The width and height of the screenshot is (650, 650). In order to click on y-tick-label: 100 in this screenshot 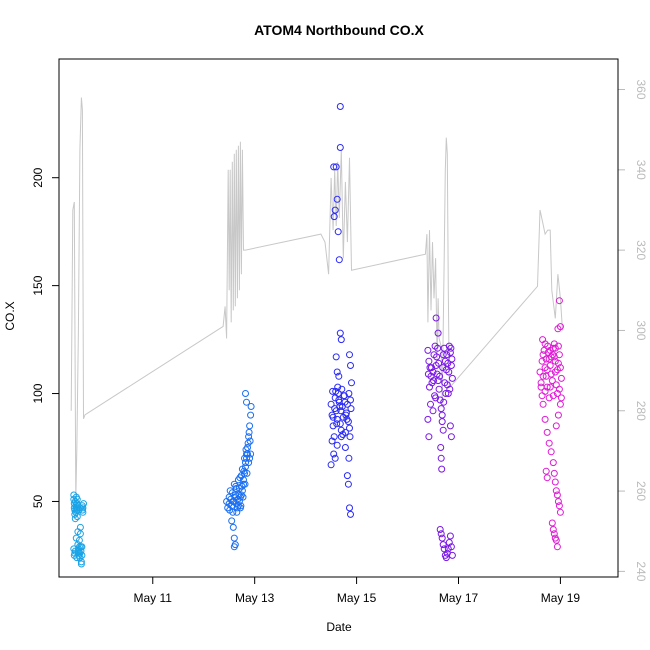, I will do `click(38, 393)`.